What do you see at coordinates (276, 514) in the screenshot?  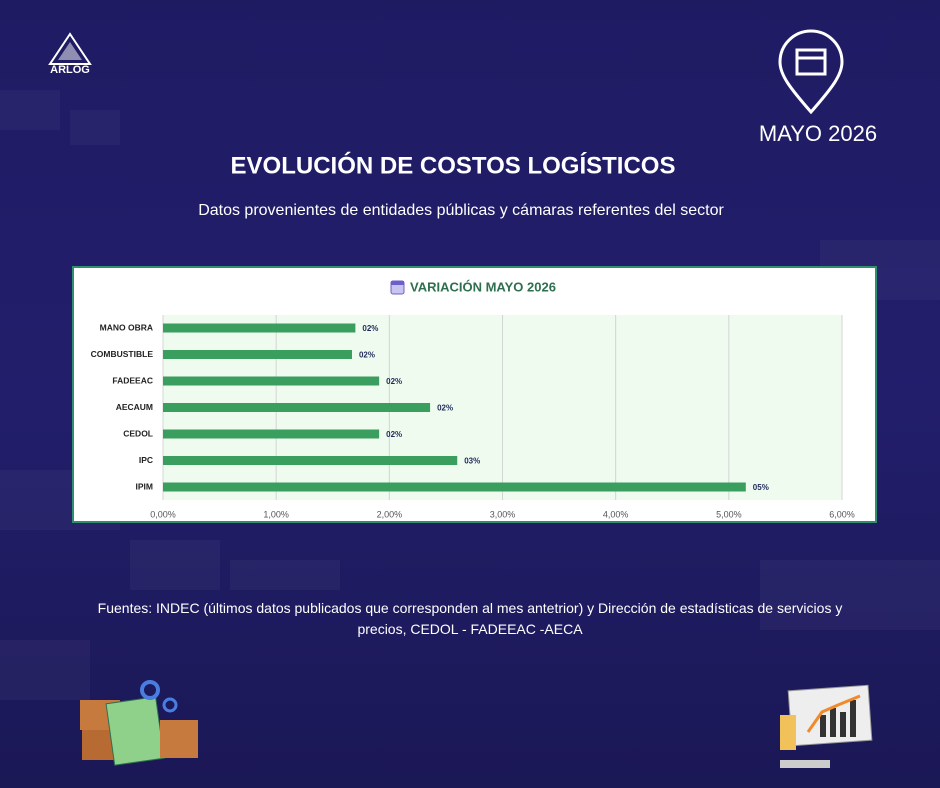 I see `x-tick-label: 1,00%` at bounding box center [276, 514].